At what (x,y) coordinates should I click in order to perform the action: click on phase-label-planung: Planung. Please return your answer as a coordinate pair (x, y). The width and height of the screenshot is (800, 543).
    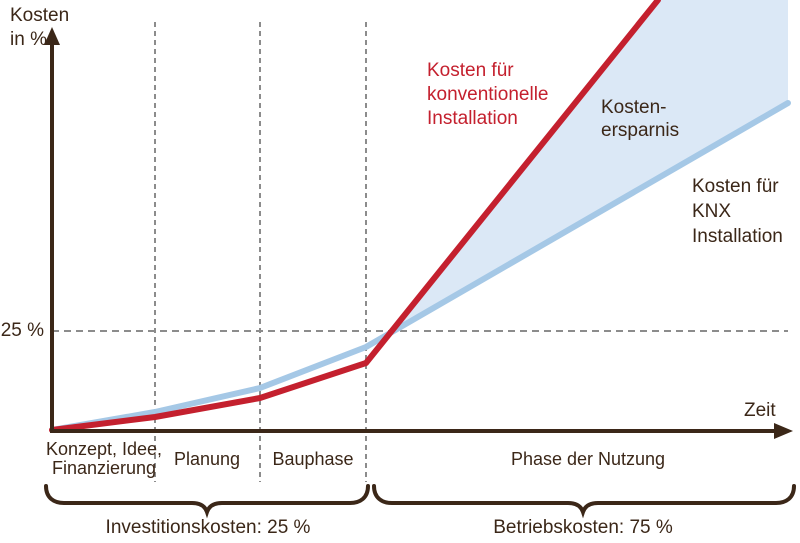
    Looking at the image, I should click on (207, 459).